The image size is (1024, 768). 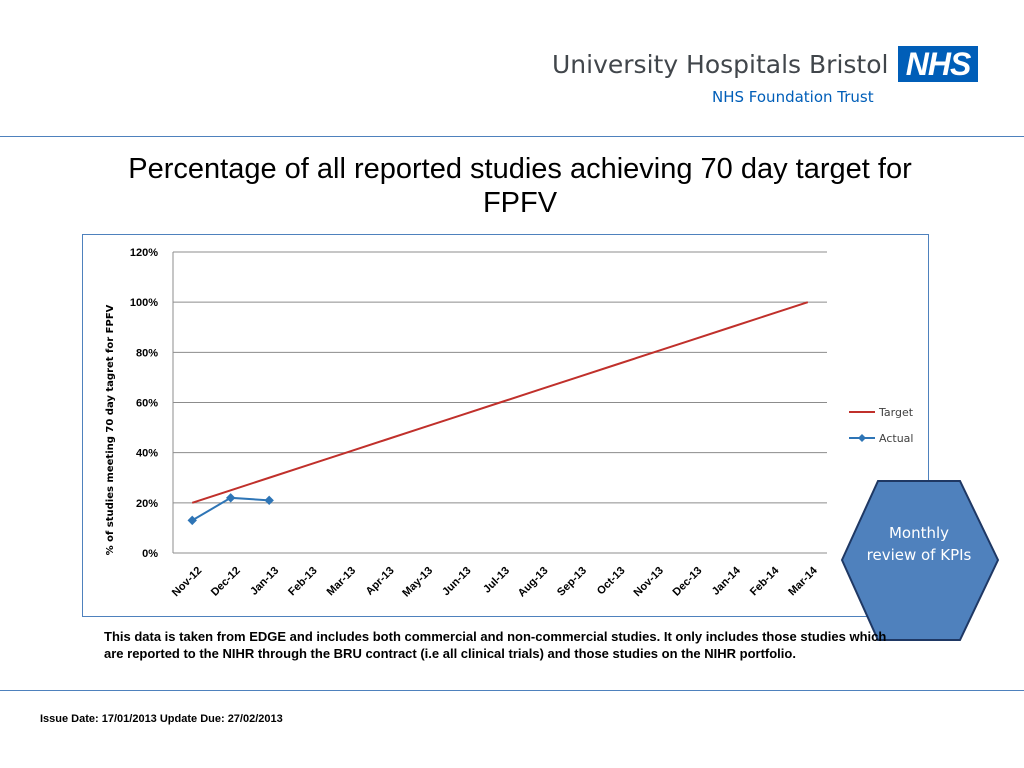 What do you see at coordinates (147, 504) in the screenshot?
I see `y-tick-label: 20%` at bounding box center [147, 504].